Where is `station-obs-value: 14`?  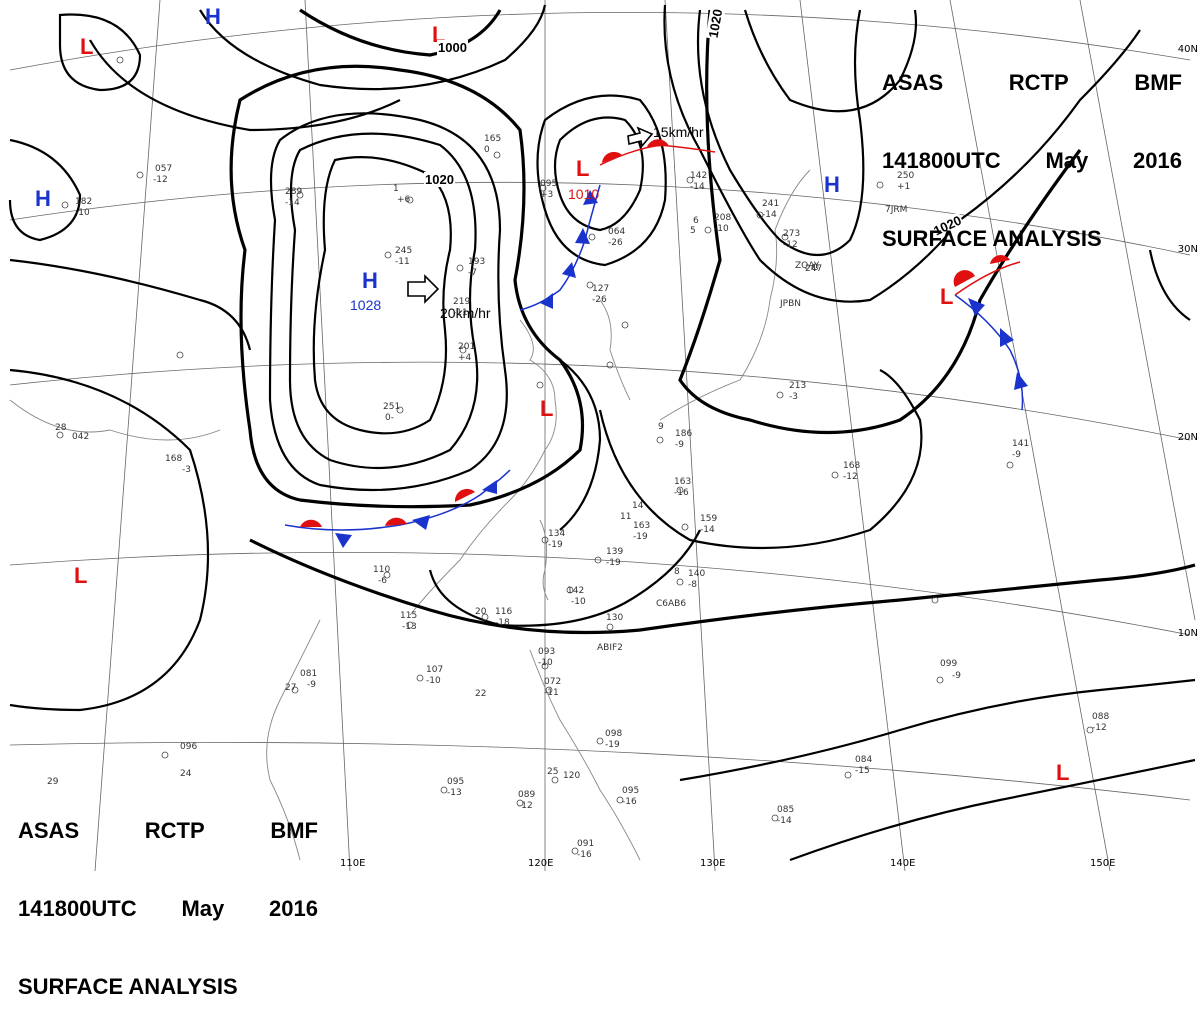 station-obs-value: 14 is located at coordinates (638, 506).